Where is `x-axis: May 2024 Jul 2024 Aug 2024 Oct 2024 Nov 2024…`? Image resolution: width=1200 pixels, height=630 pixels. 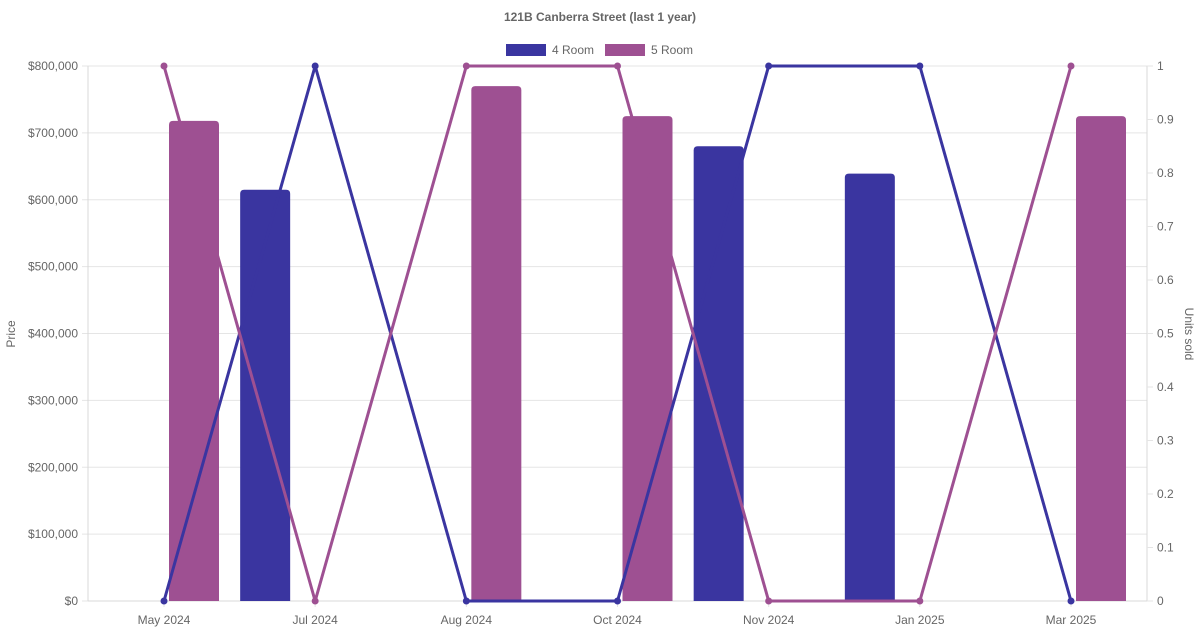 x-axis: May 2024 Jul 2024 Aug 2024 Oct 2024 Nov 2024… is located at coordinates (617, 614).